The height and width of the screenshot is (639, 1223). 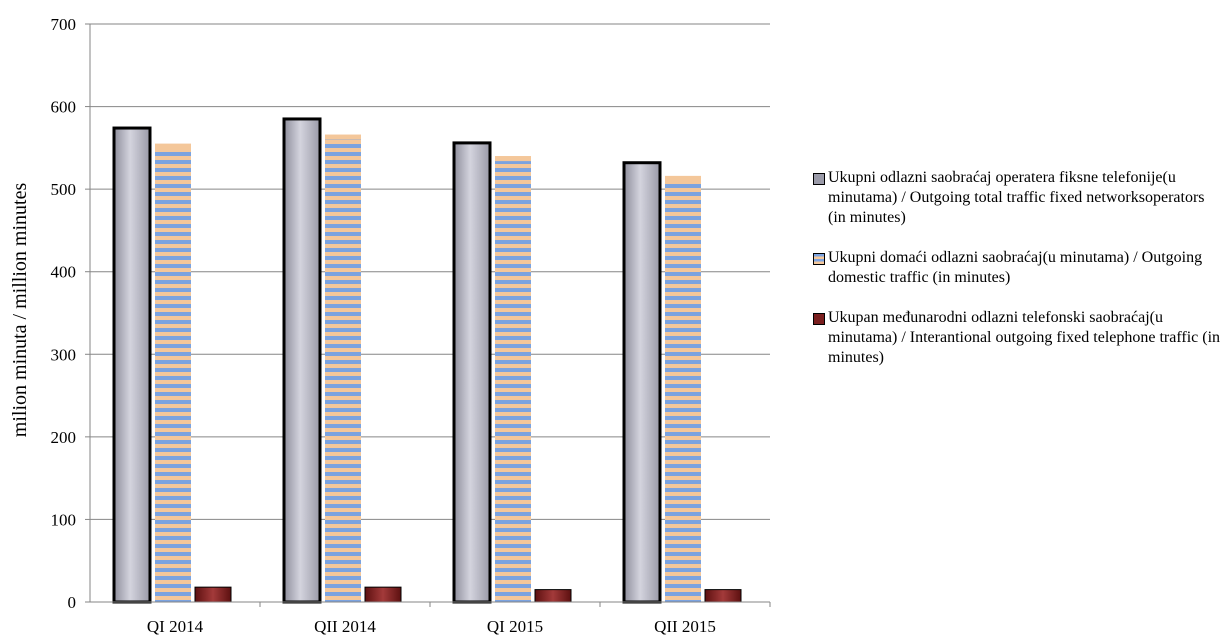 What do you see at coordinates (72, 602) in the screenshot?
I see `y-tick-label-0: 0` at bounding box center [72, 602].